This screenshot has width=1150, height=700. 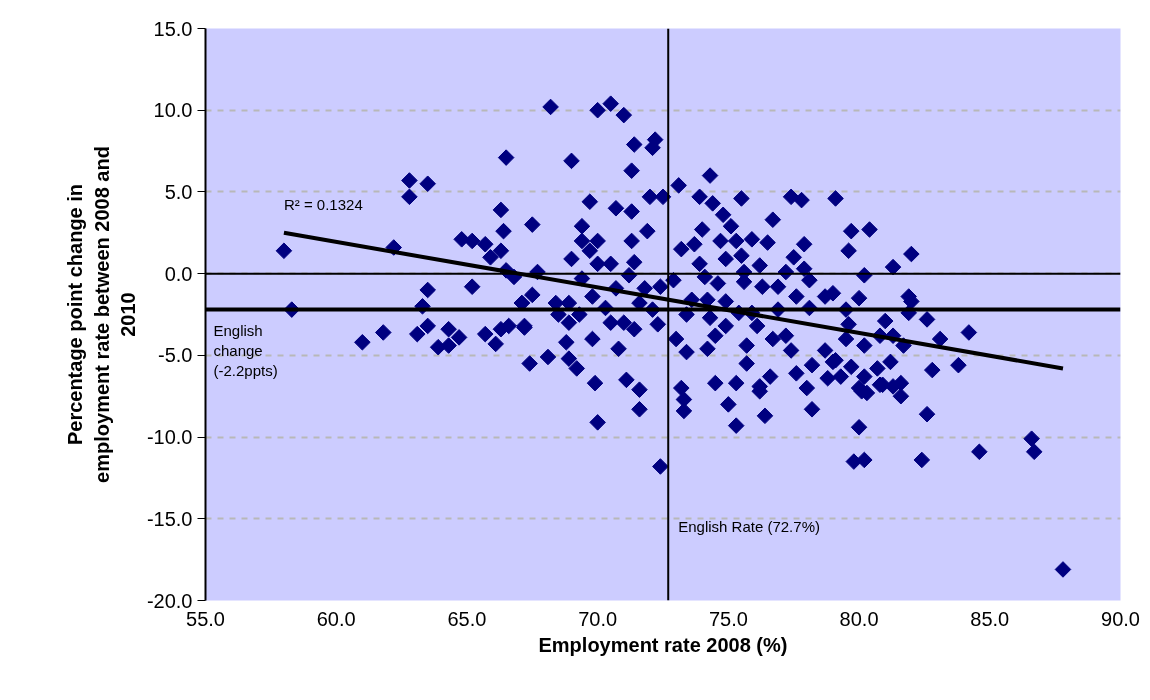 What do you see at coordinates (990, 618) in the screenshot?
I see `x-tick-label: 85.0` at bounding box center [990, 618].